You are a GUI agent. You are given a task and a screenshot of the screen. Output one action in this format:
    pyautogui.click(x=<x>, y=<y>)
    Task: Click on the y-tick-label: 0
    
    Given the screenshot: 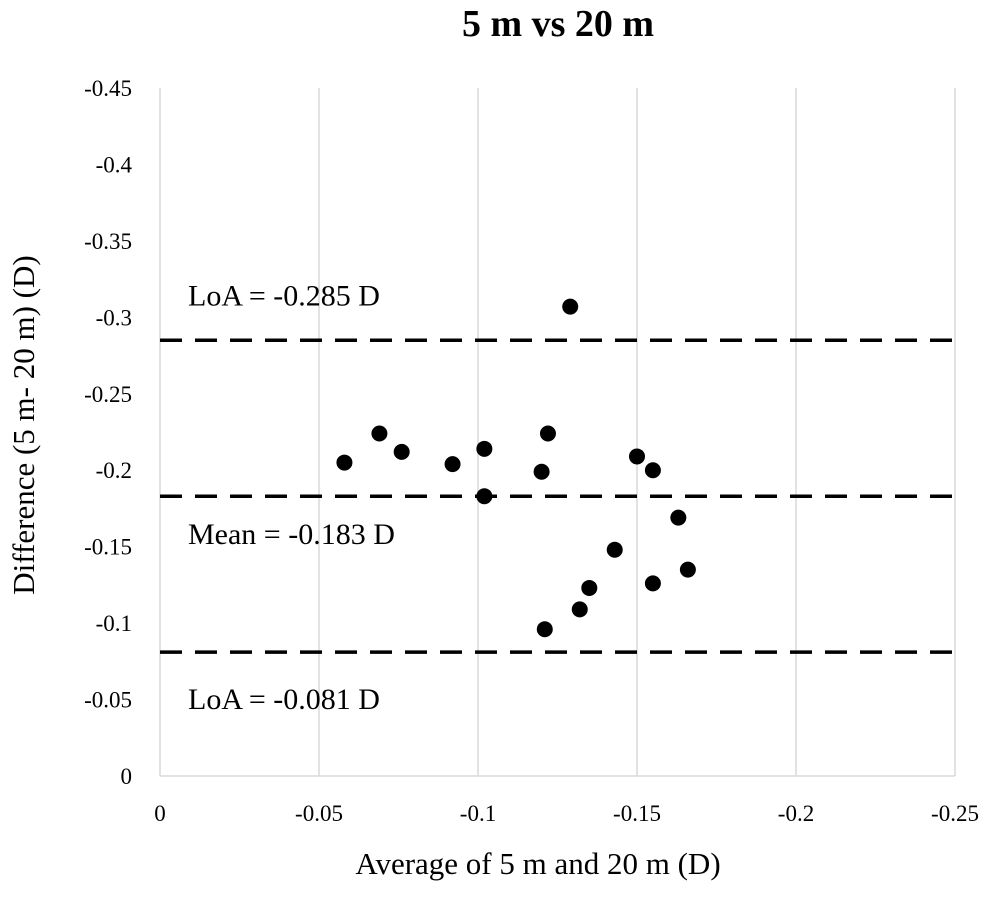 What is the action you would take?
    pyautogui.click(x=127, y=776)
    